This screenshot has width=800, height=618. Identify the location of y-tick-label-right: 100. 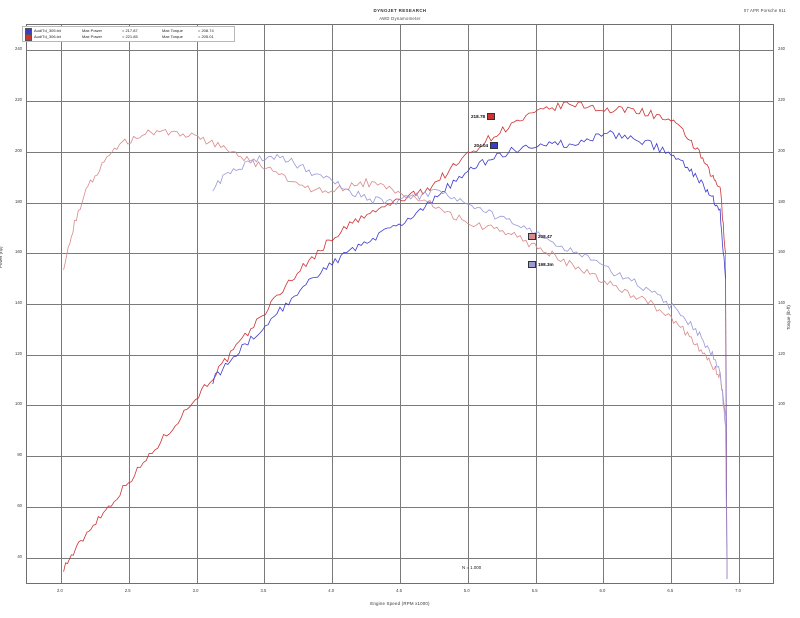
(781, 404).